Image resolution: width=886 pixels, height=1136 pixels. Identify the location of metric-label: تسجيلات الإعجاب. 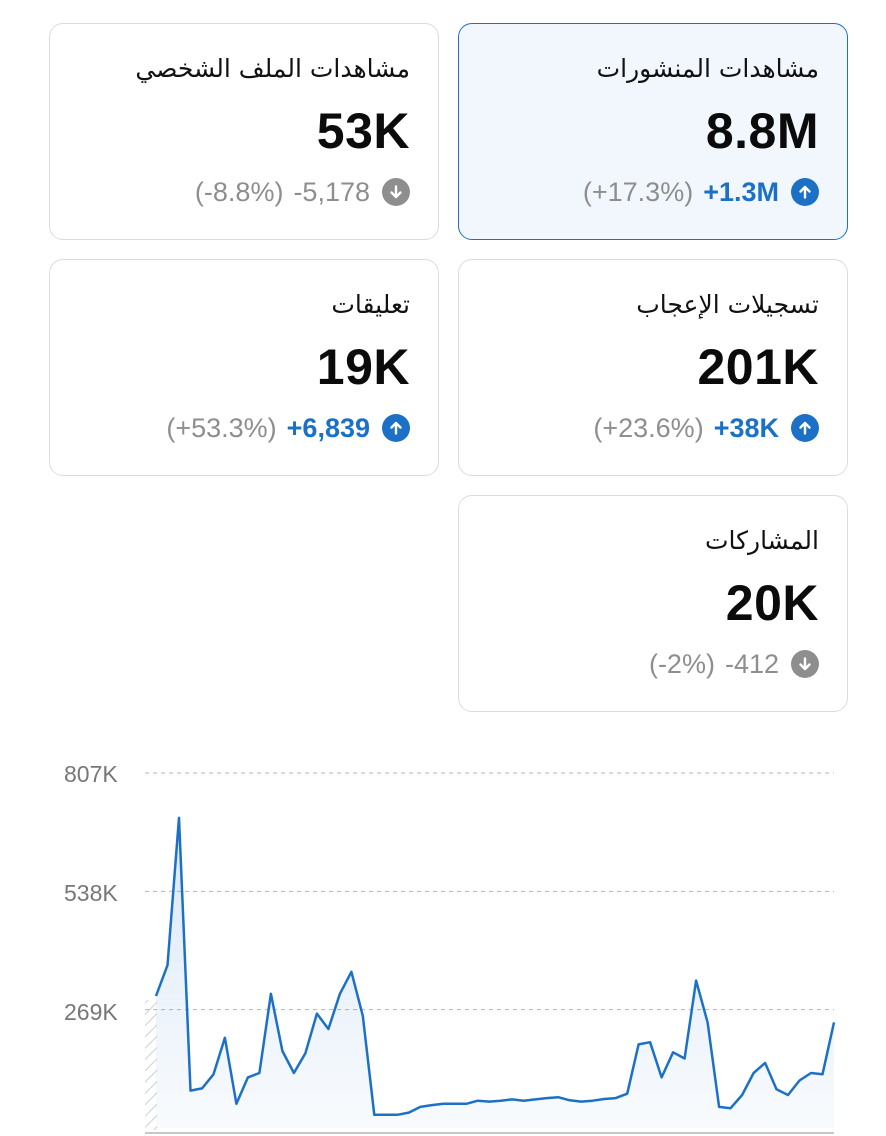
(727, 304).